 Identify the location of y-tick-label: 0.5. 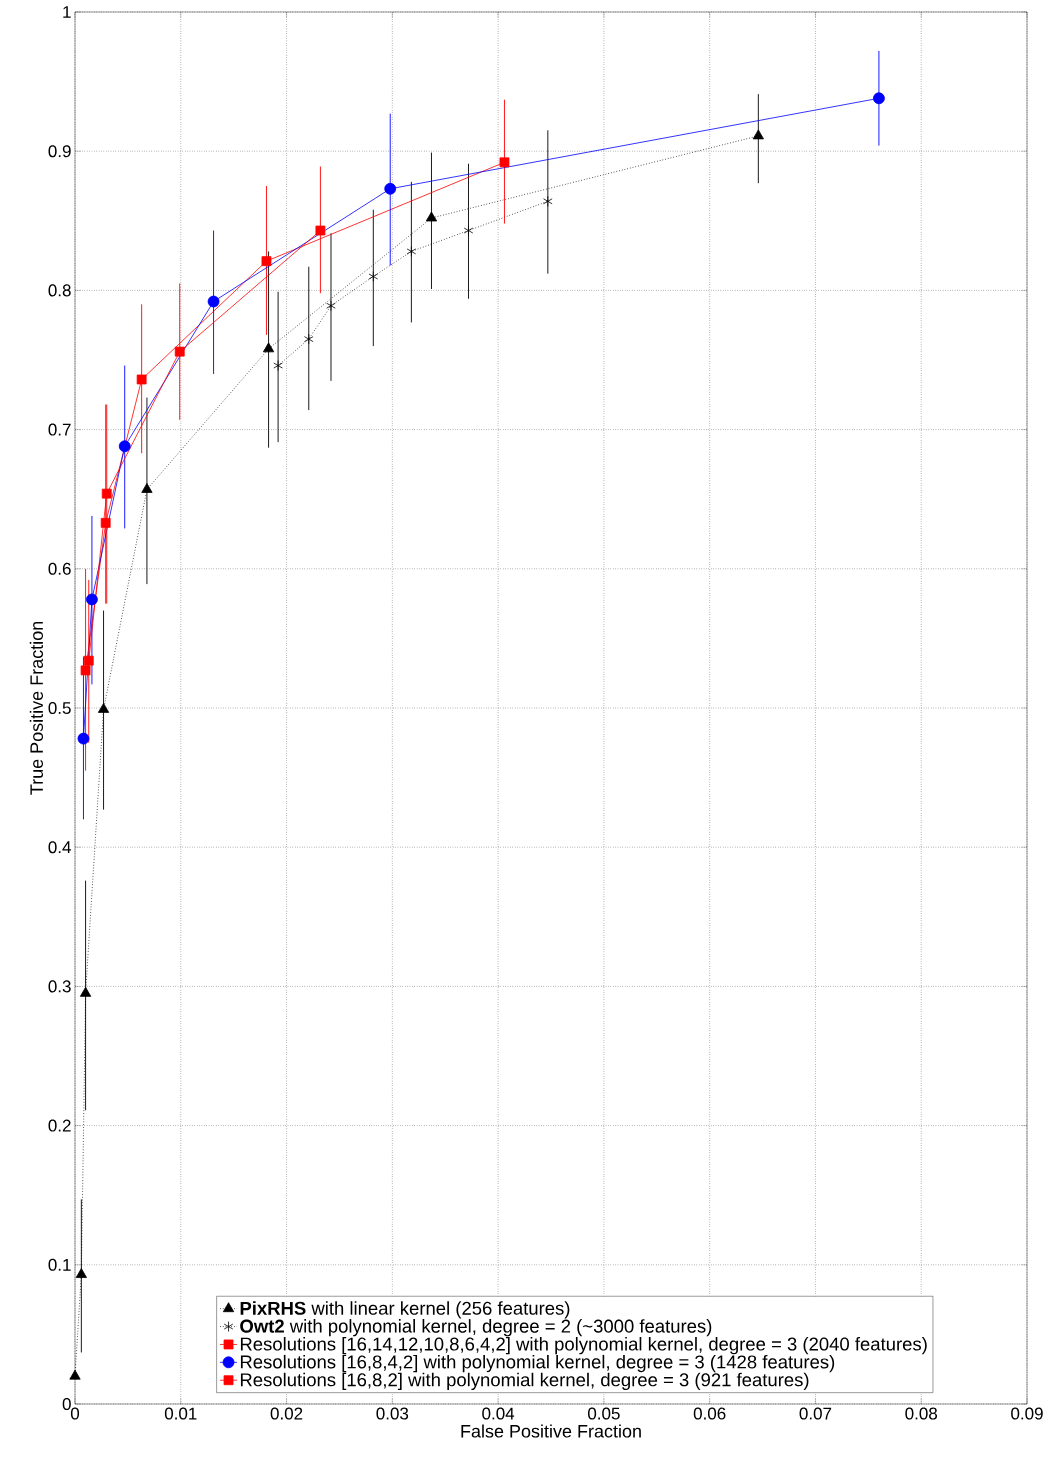
(59, 708).